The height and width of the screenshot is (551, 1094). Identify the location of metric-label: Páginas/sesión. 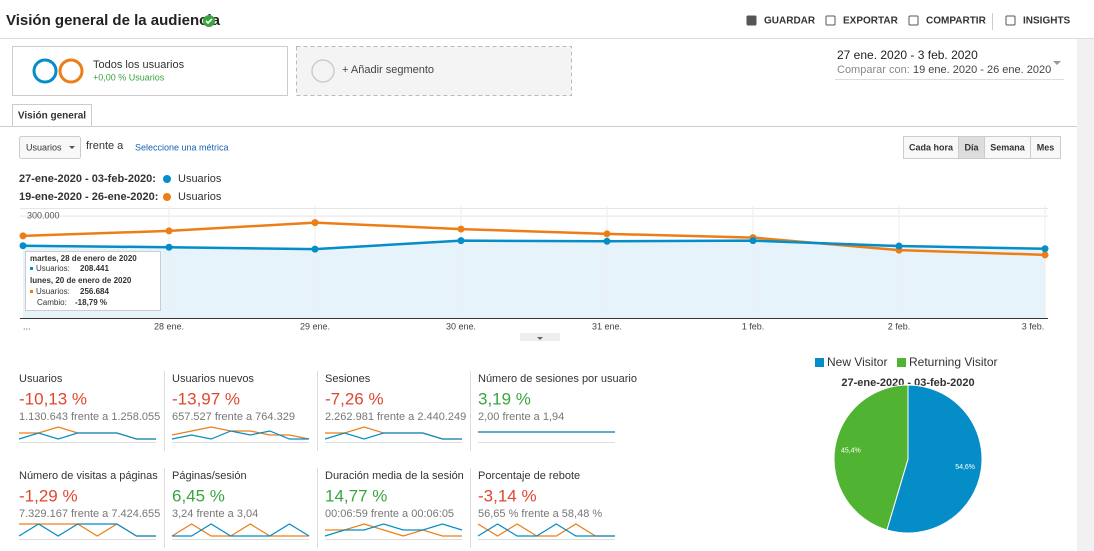
(209, 476).